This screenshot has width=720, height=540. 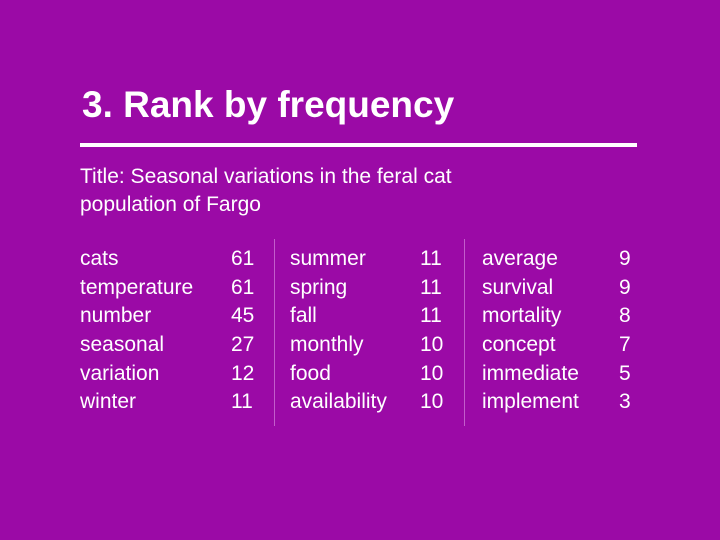 I want to click on word-count: 3, so click(x=625, y=402).